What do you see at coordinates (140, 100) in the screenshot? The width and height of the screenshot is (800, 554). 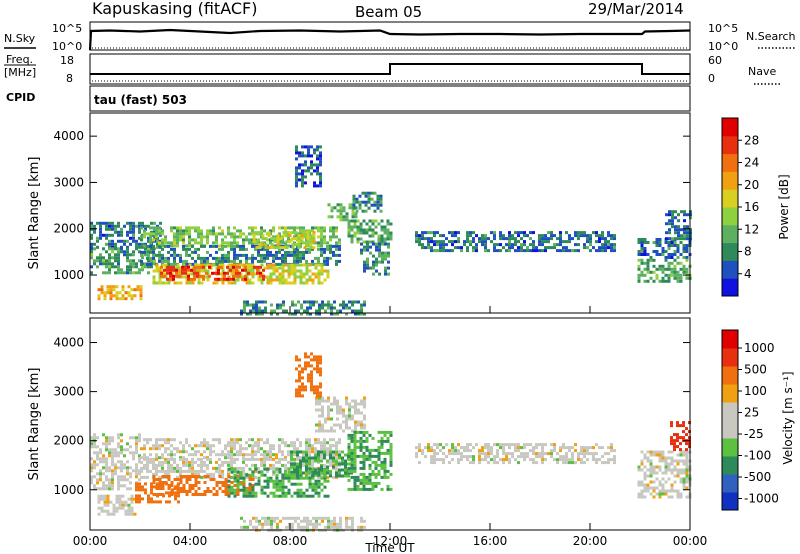 I see `cpid-value: tau (fast) 503` at bounding box center [140, 100].